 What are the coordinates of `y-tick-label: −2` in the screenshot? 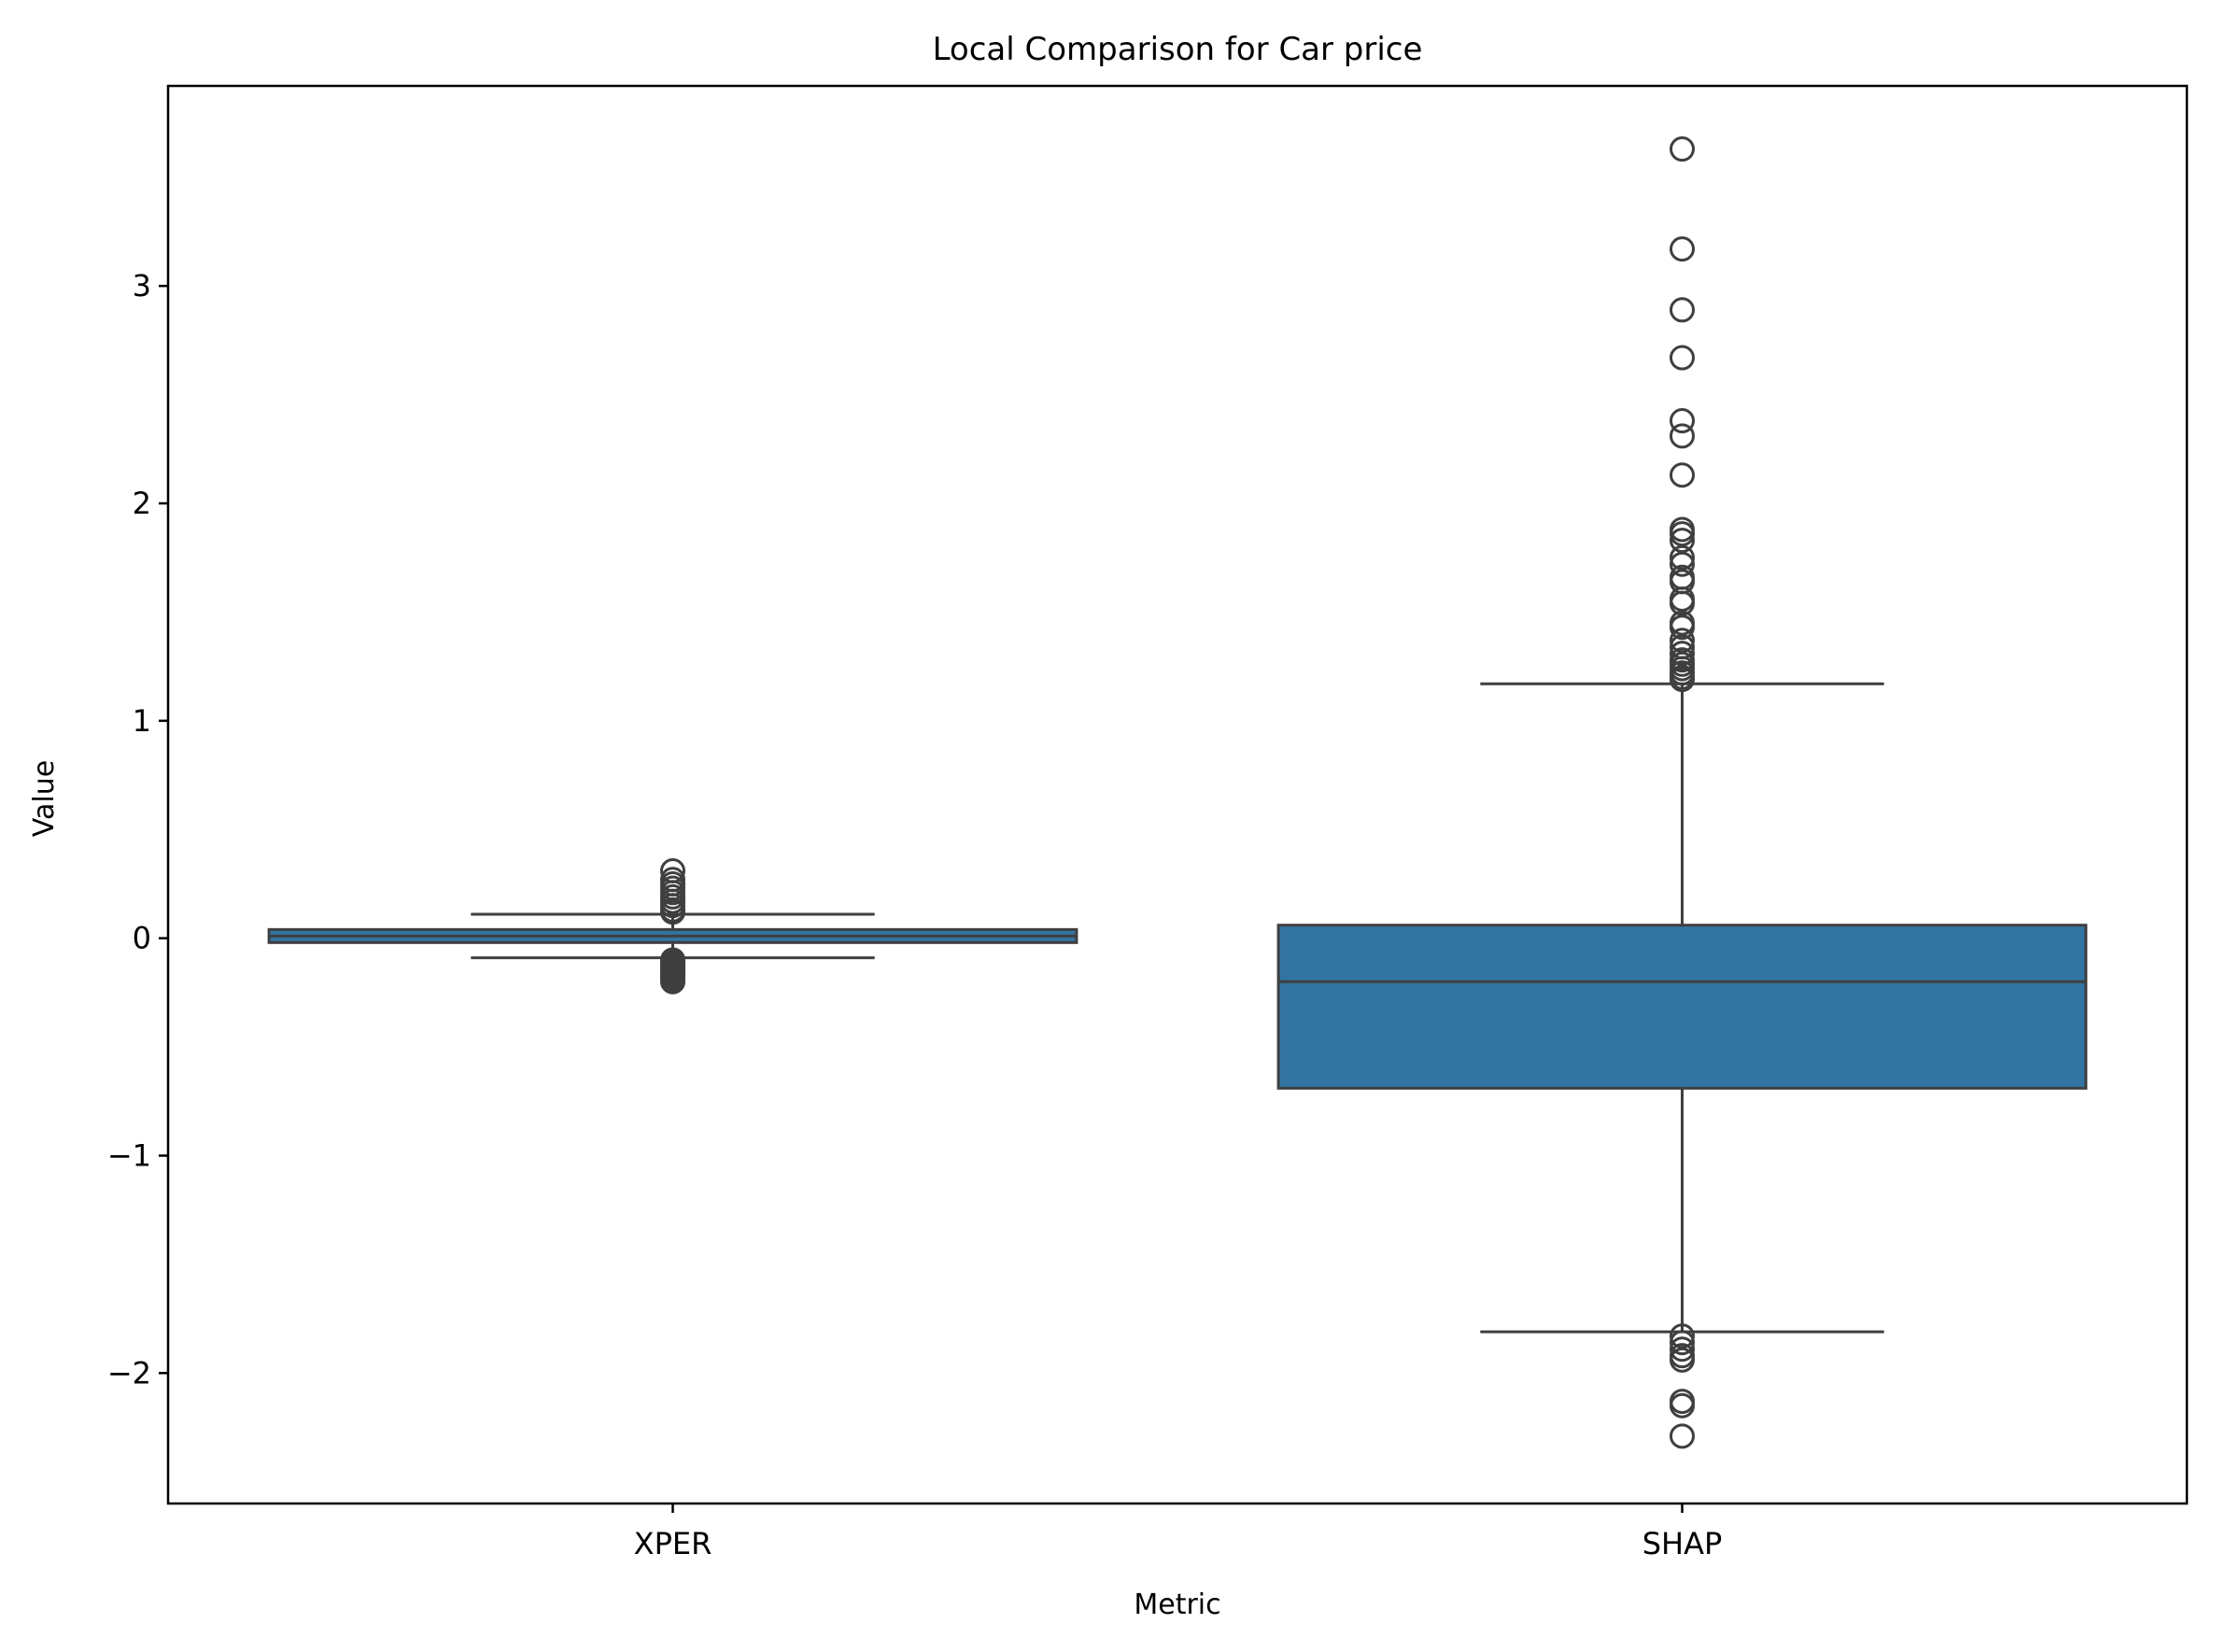 It's located at (129, 1373).